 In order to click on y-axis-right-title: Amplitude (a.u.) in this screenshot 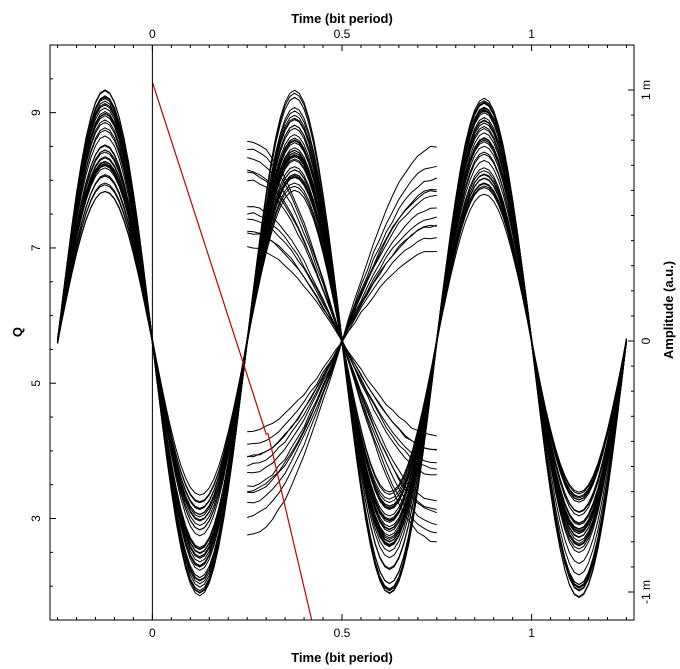, I will do `click(668, 310)`.